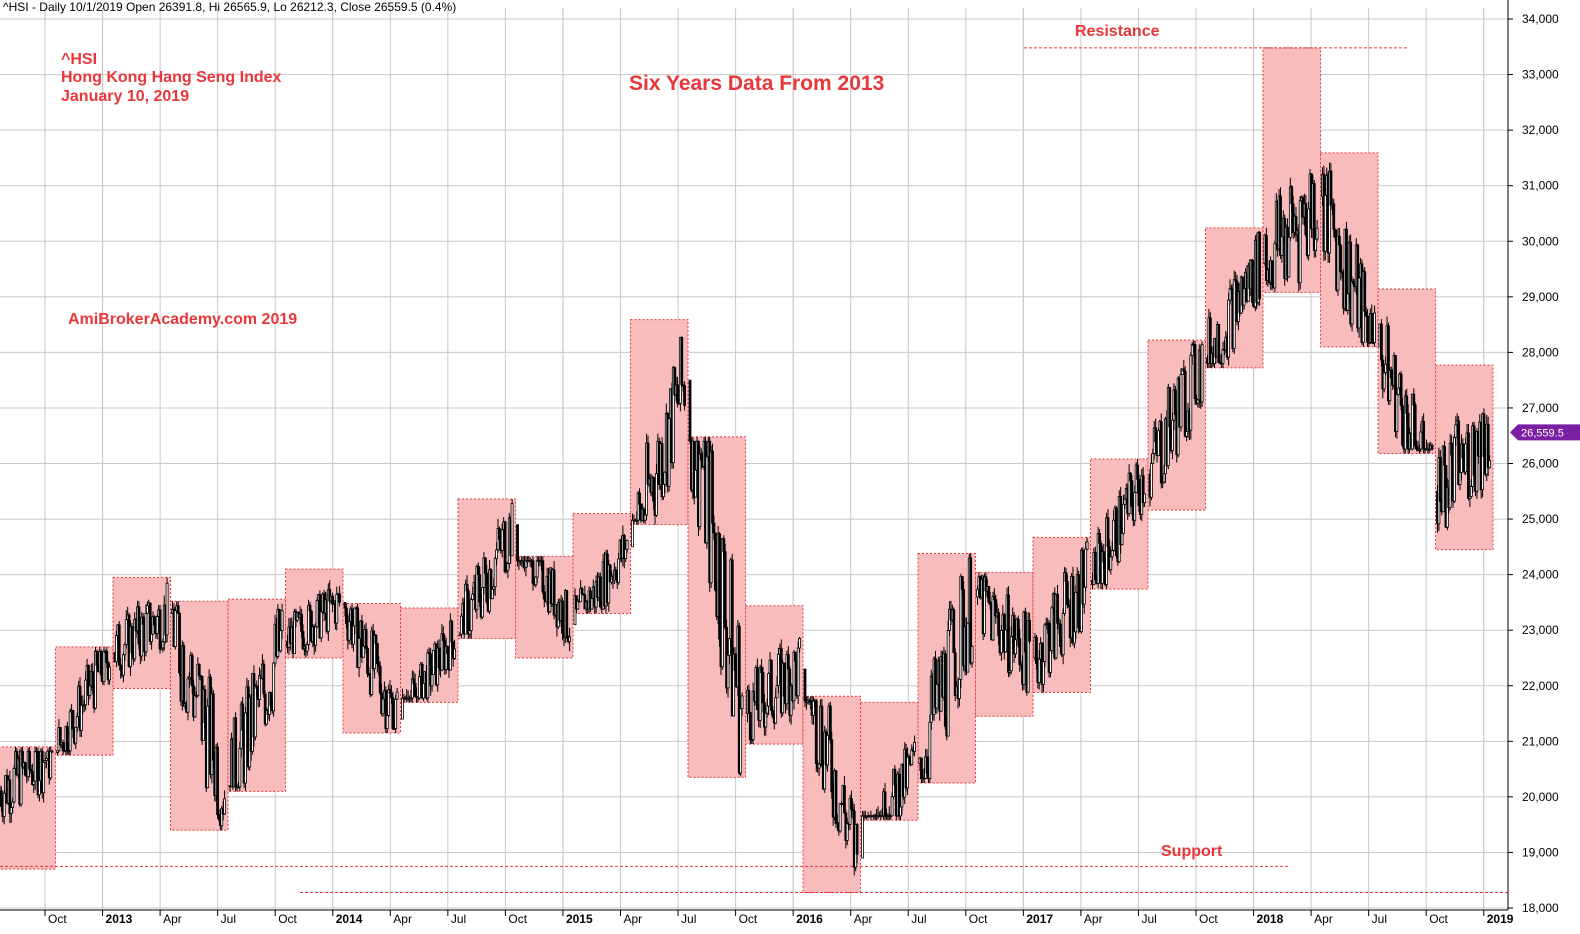 The height and width of the screenshot is (934, 1580). I want to click on support-label: Support, so click(1192, 851).